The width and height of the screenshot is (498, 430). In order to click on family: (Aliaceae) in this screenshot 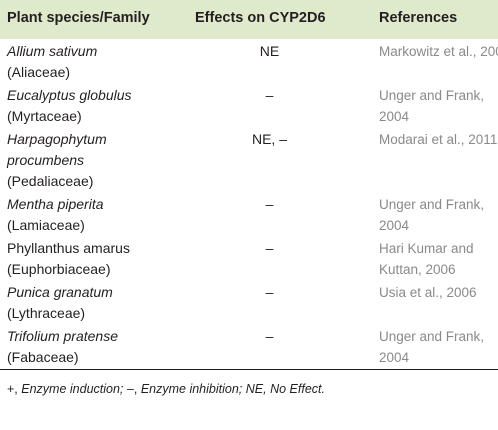, I will do `click(39, 72)`.